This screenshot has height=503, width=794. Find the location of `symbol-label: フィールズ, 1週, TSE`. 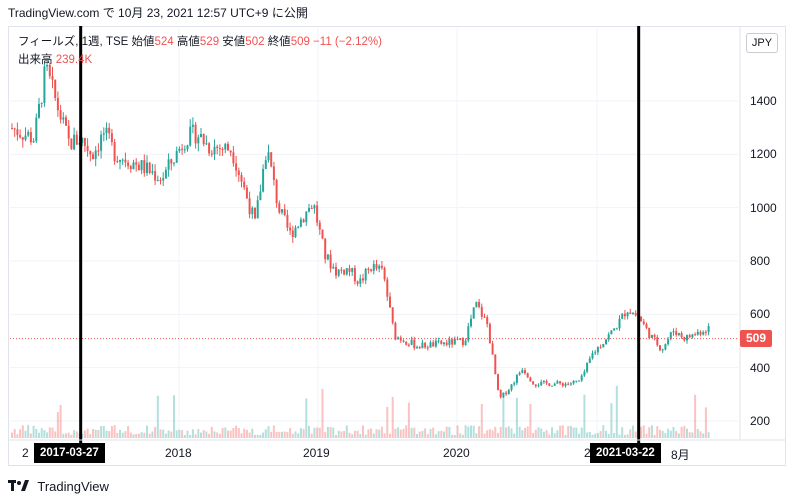

symbol-label: フィールズ, 1週, TSE is located at coordinates (73, 42).